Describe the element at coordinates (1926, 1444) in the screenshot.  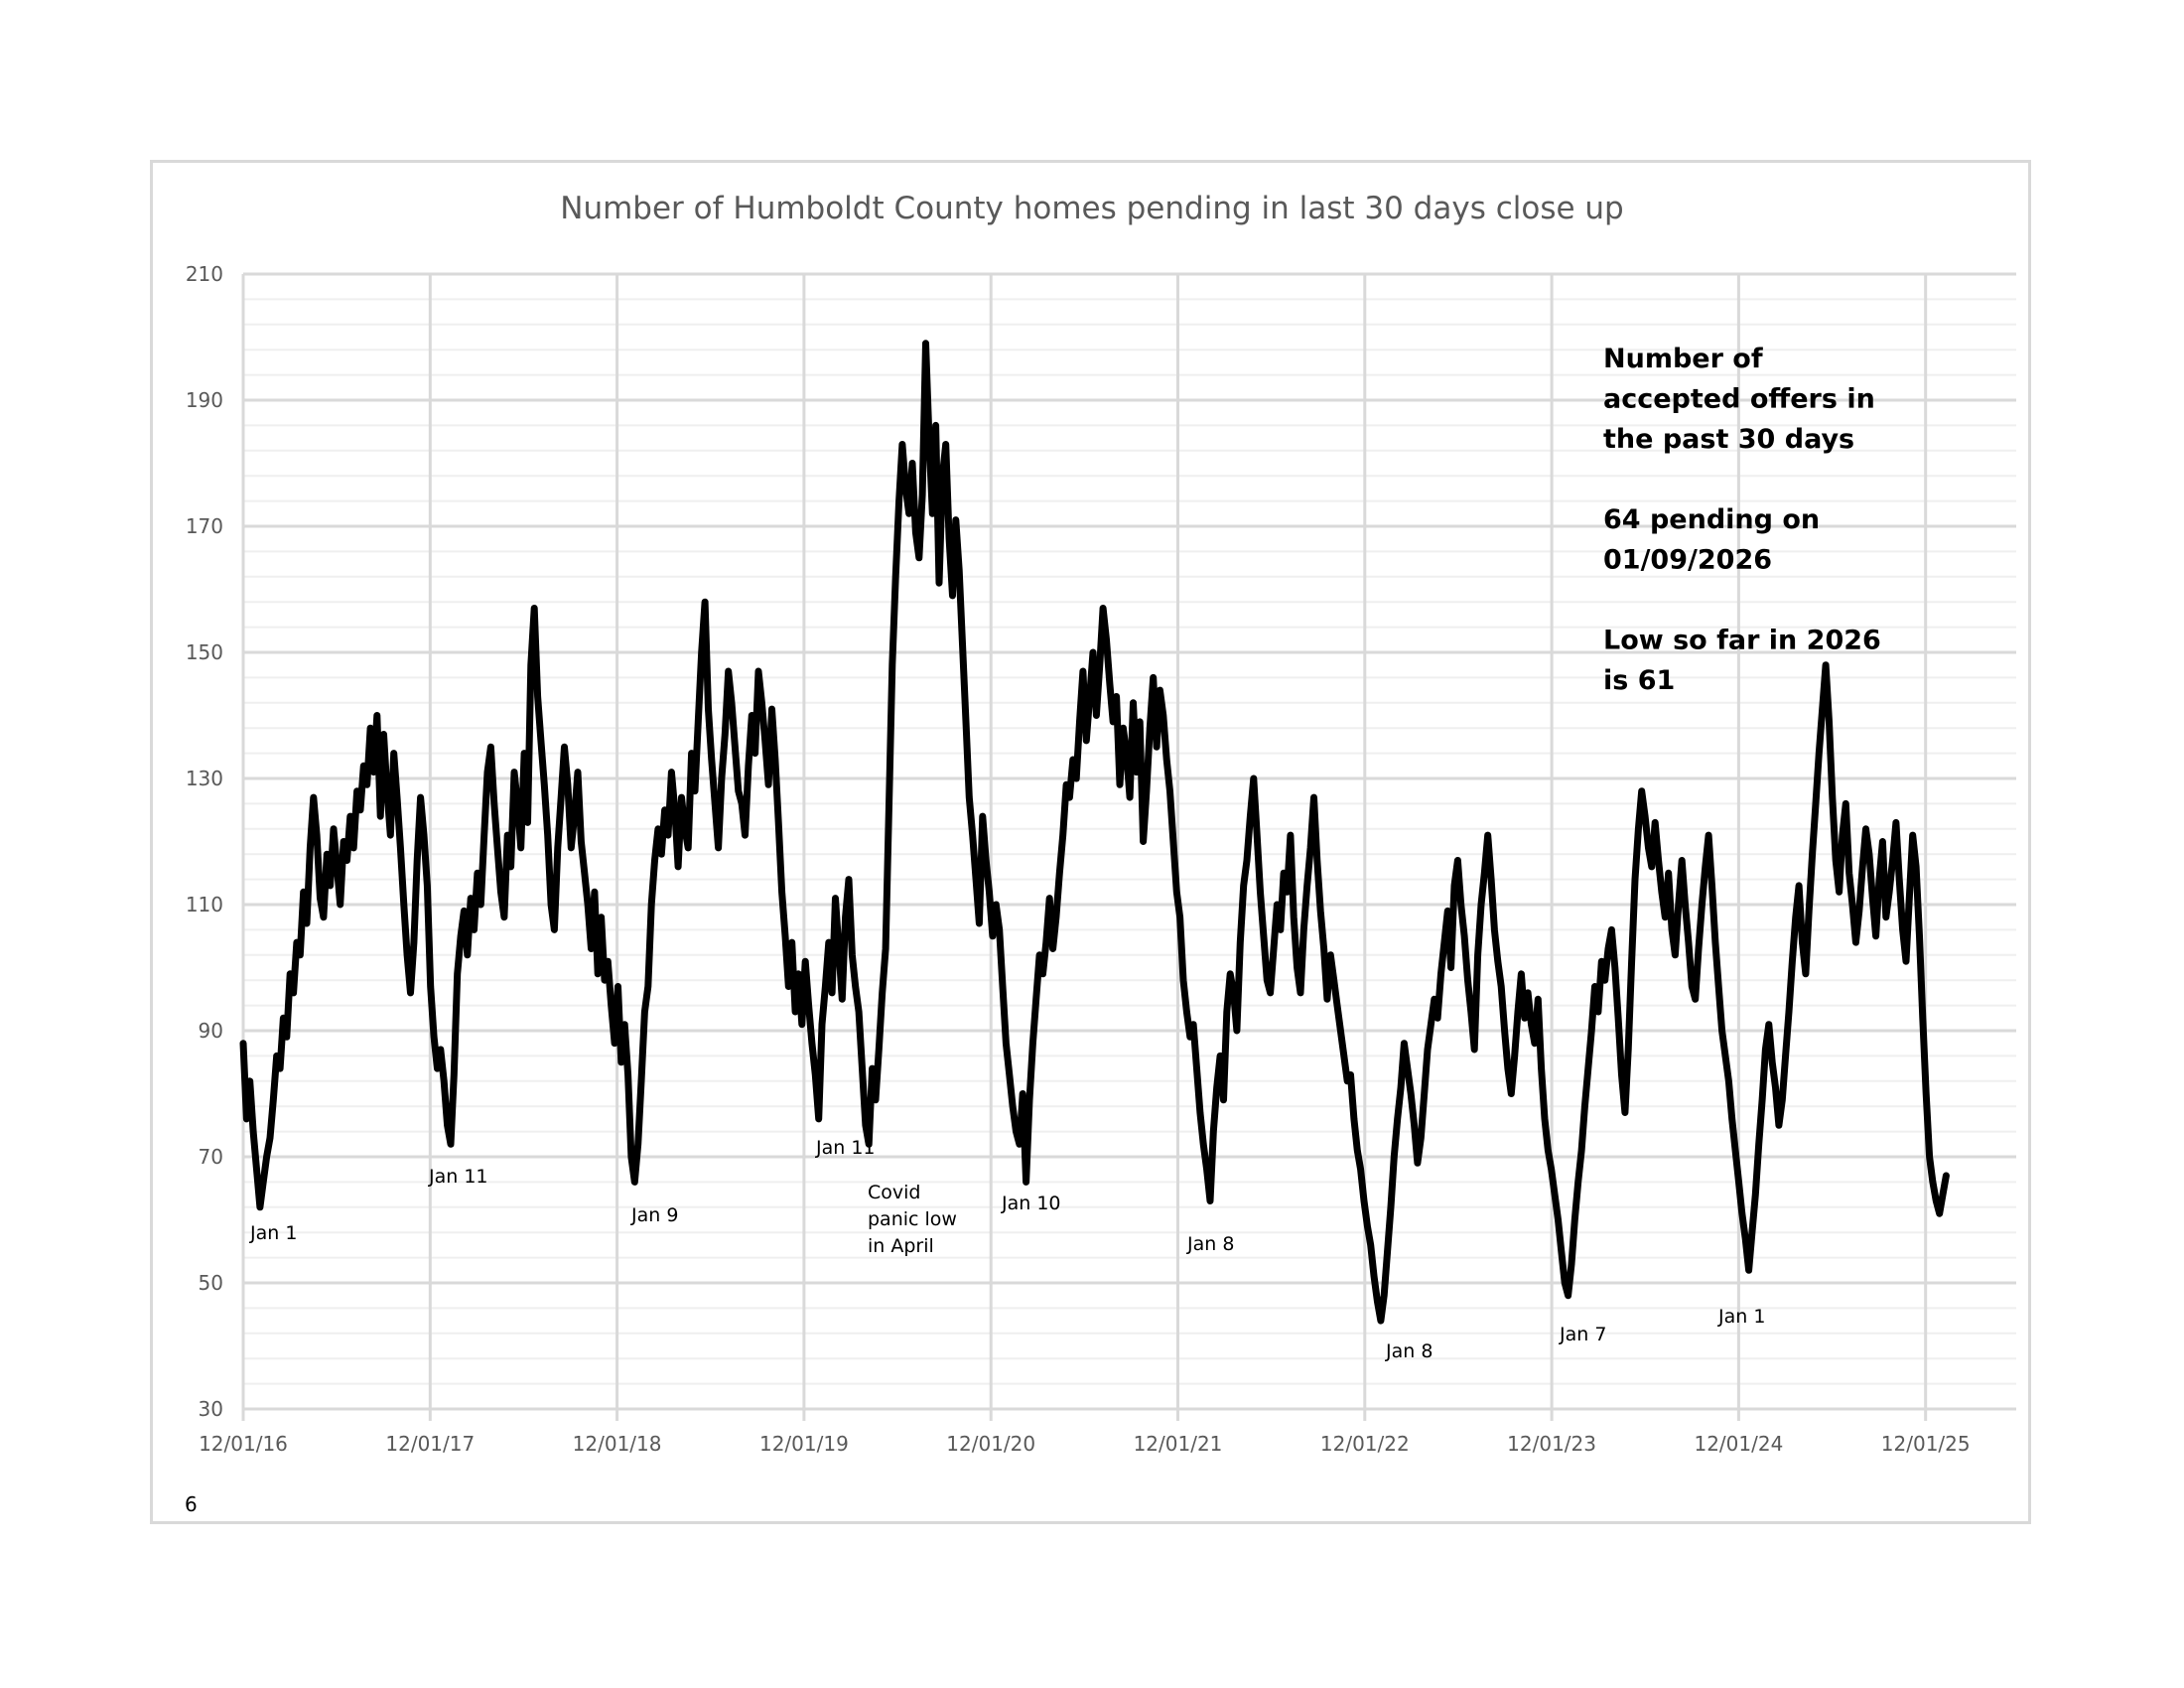
I see `x-tick-label: 12/01/25` at that location.